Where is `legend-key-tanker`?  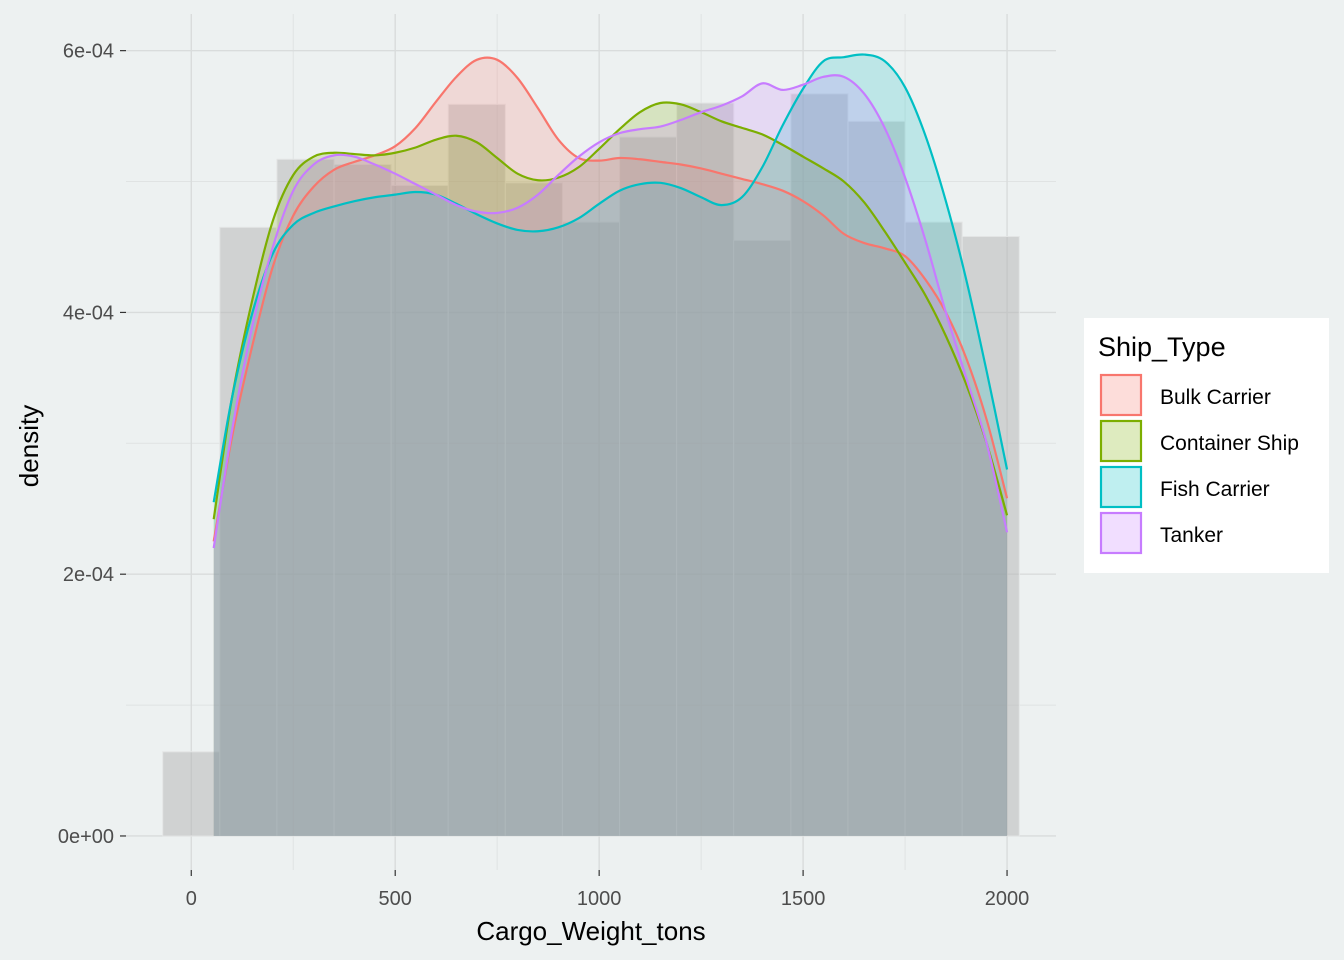
legend-key-tanker is located at coordinates (1121, 533).